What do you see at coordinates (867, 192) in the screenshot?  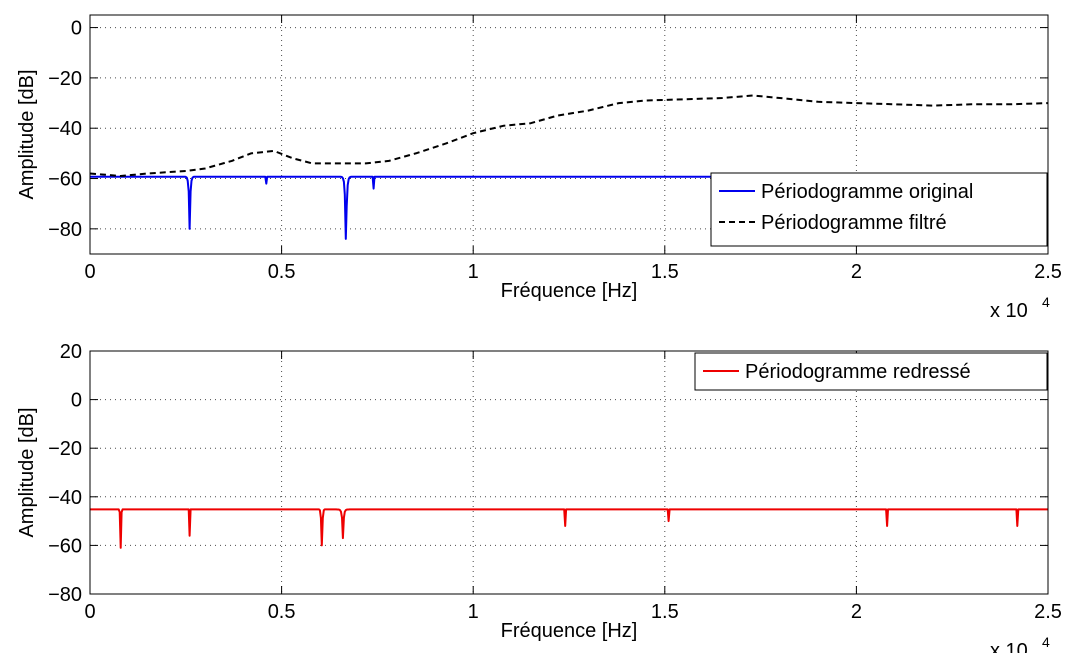 I see `legend-label-0: Périodogramme original` at bounding box center [867, 192].